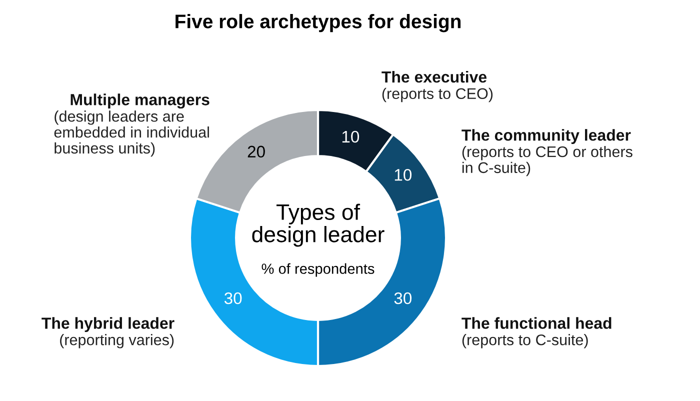 This screenshot has height=401, width=700. I want to click on slice-label: The functional head (reports to C-suite), so click(537, 332).